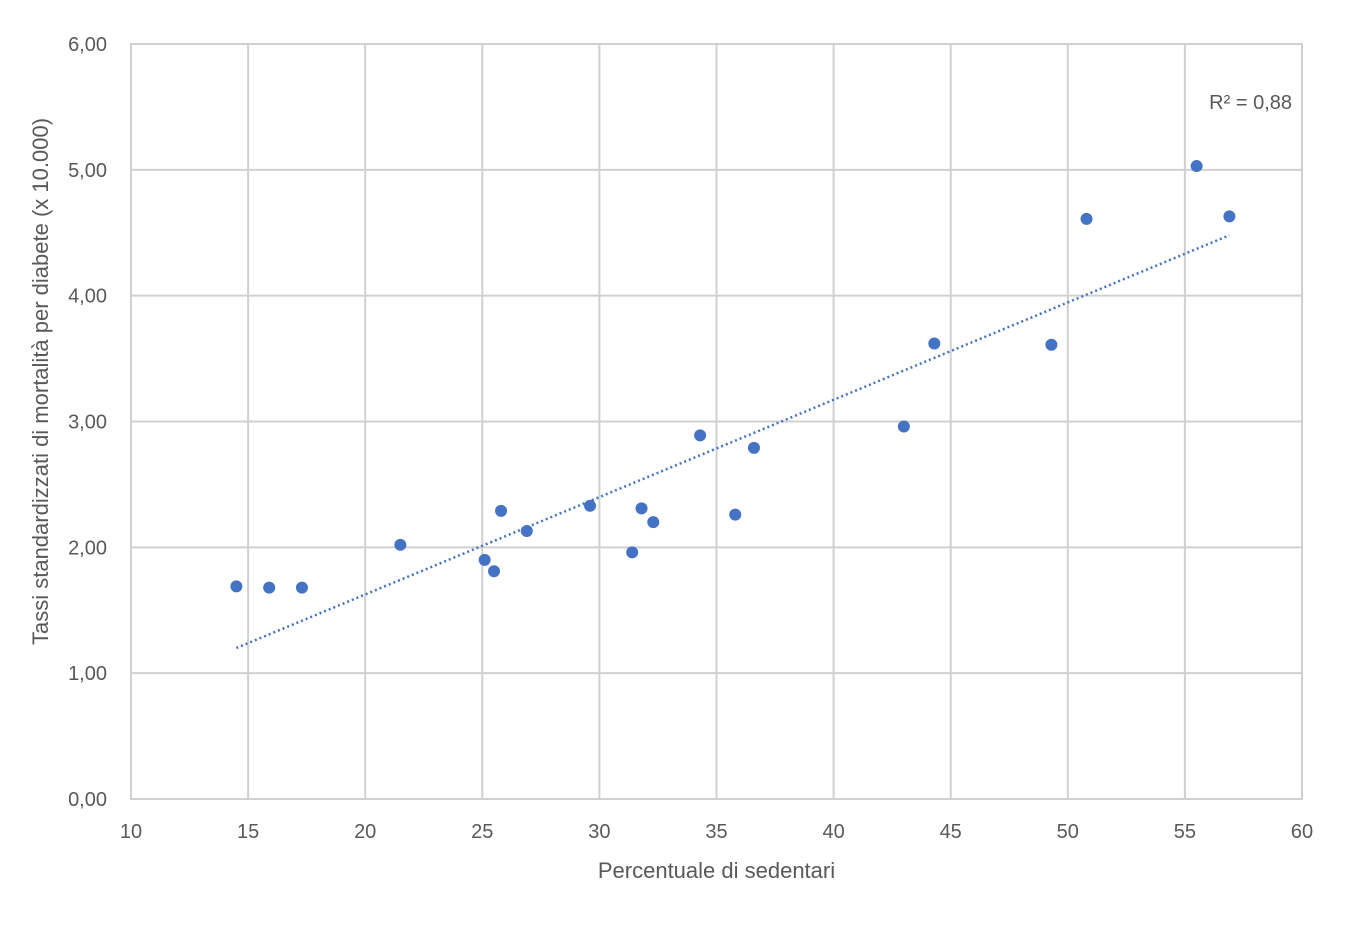  What do you see at coordinates (599, 832) in the screenshot?
I see `x-tick-label: 30` at bounding box center [599, 832].